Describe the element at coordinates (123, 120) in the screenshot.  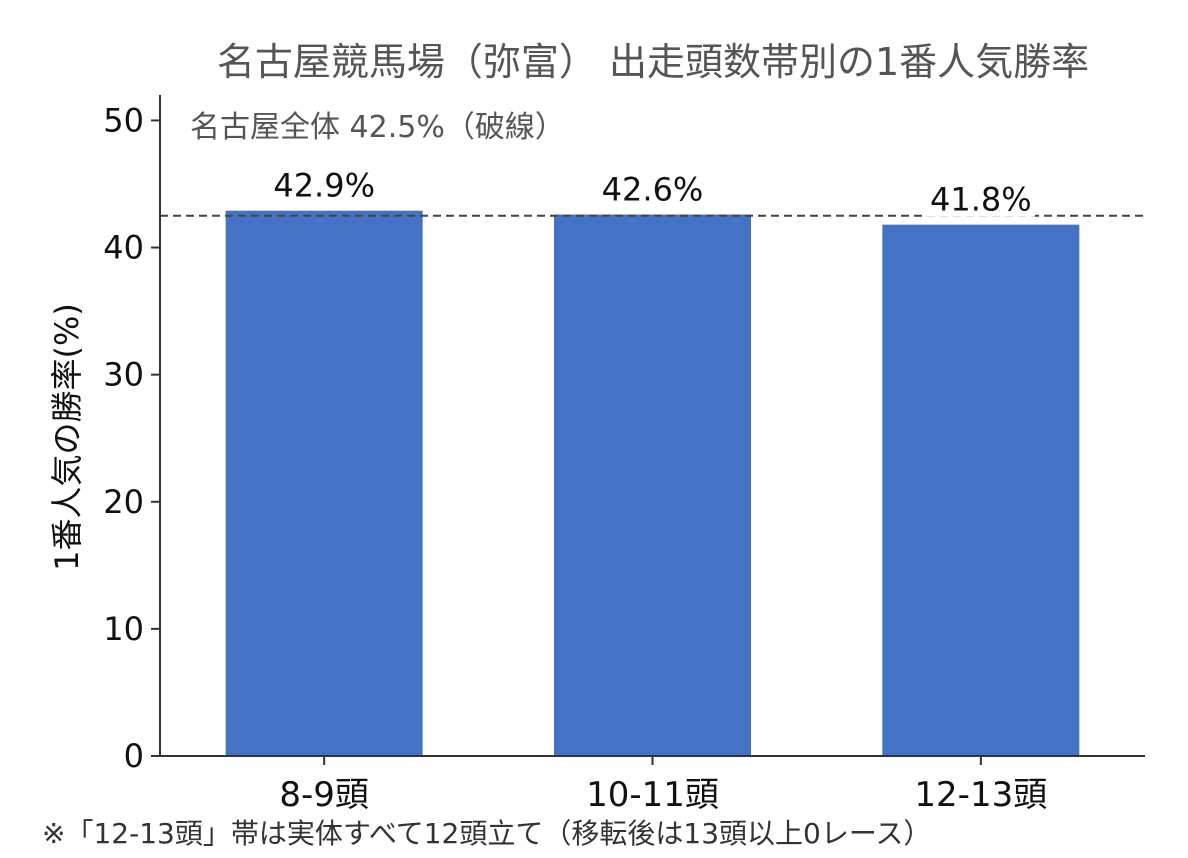
I see `y-tick-label-50: 50` at that location.